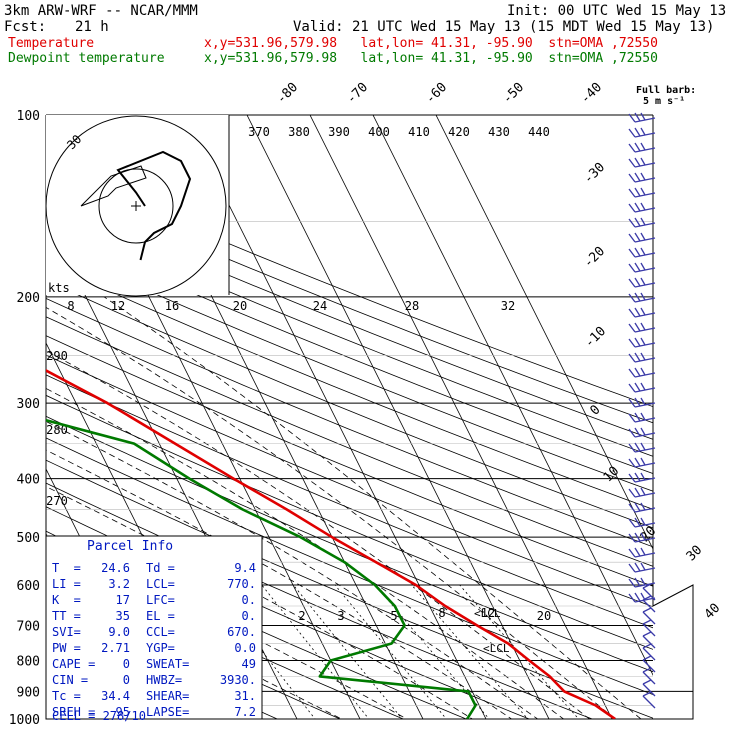 The width and height of the screenshot is (740, 740). What do you see at coordinates (28, 116) in the screenshot?
I see `pressure-label: 100` at bounding box center [28, 116].